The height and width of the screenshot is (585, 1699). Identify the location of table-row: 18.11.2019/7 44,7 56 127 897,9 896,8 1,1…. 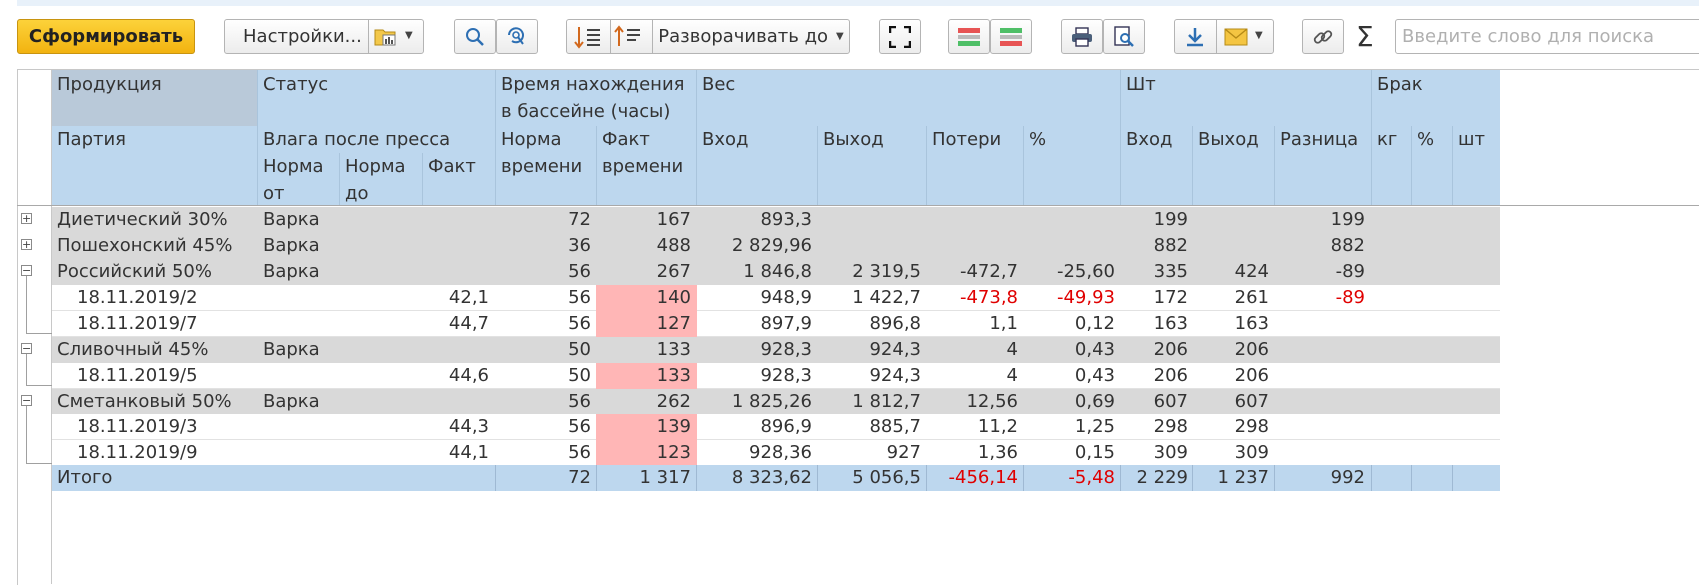
(776, 324).